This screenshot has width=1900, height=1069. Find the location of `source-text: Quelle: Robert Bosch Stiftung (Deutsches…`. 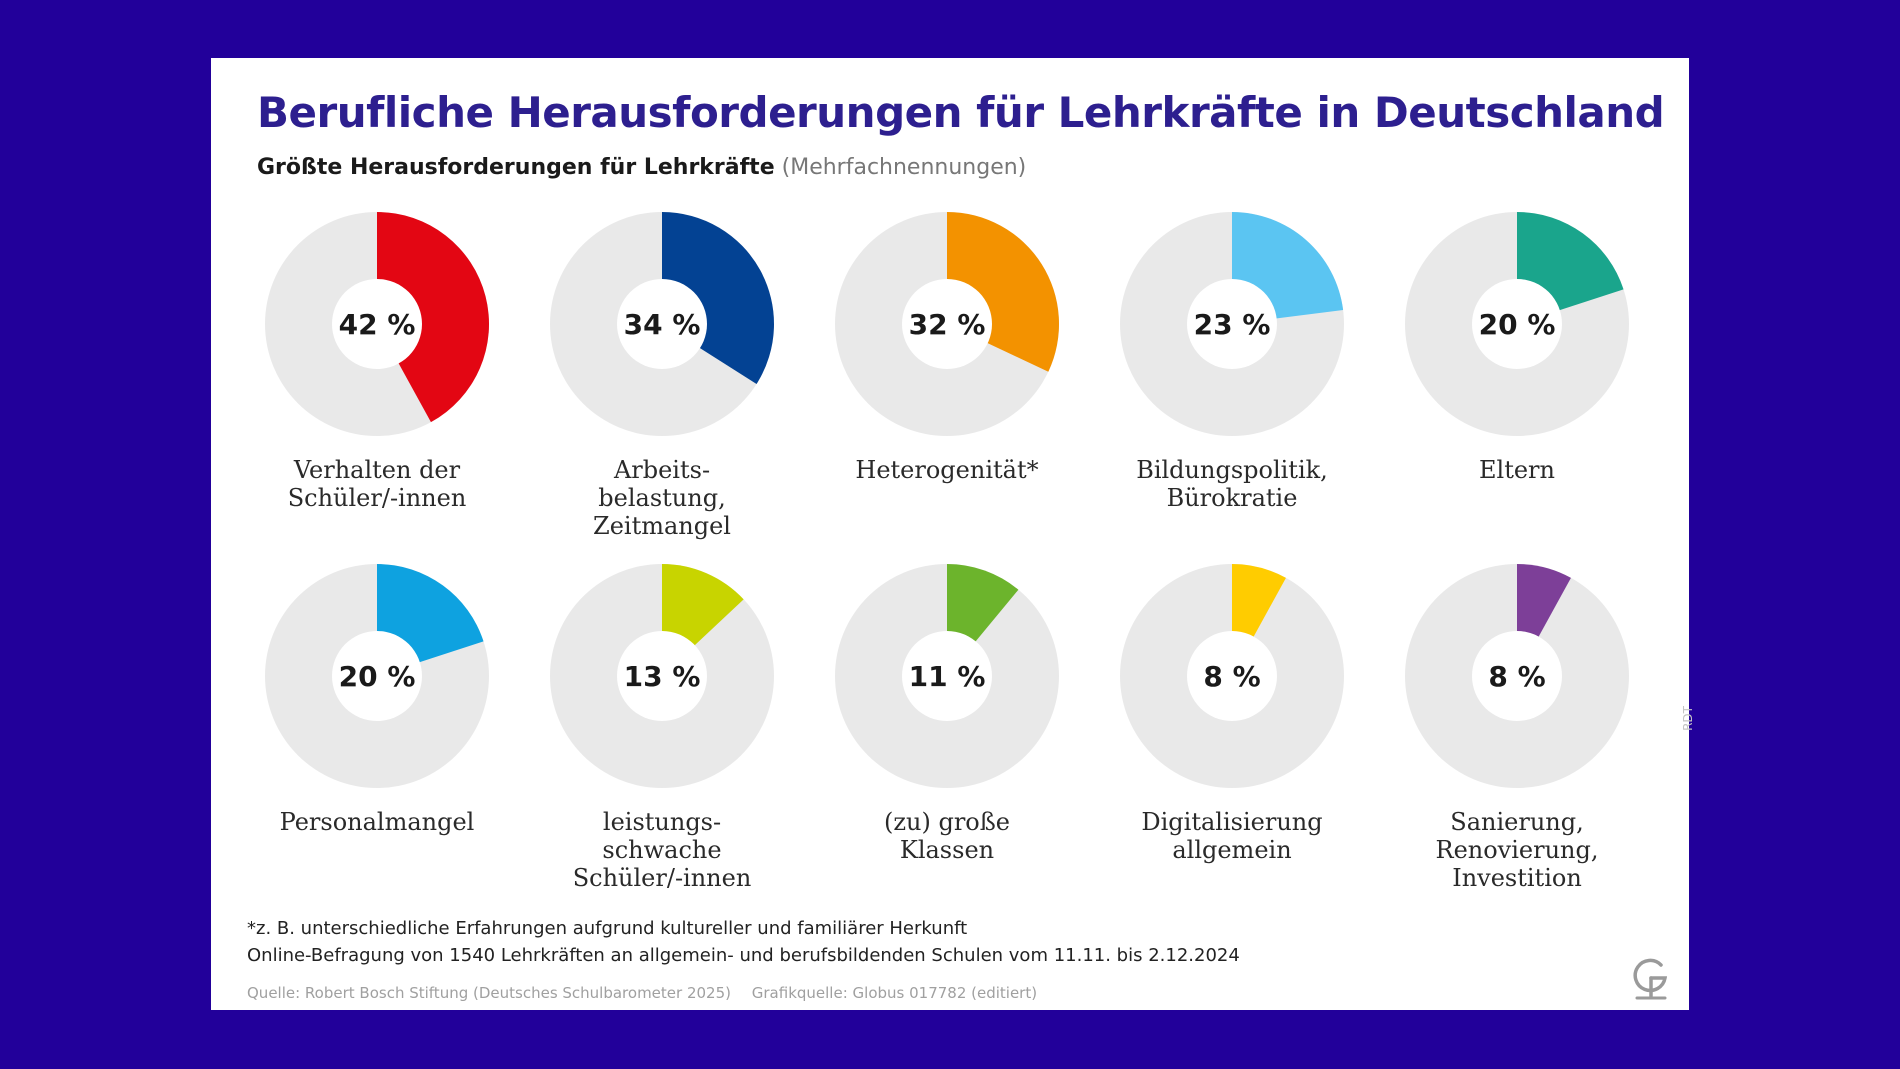

source-text: Quelle: Robert Bosch Stiftung (Deutsches… is located at coordinates (489, 993).